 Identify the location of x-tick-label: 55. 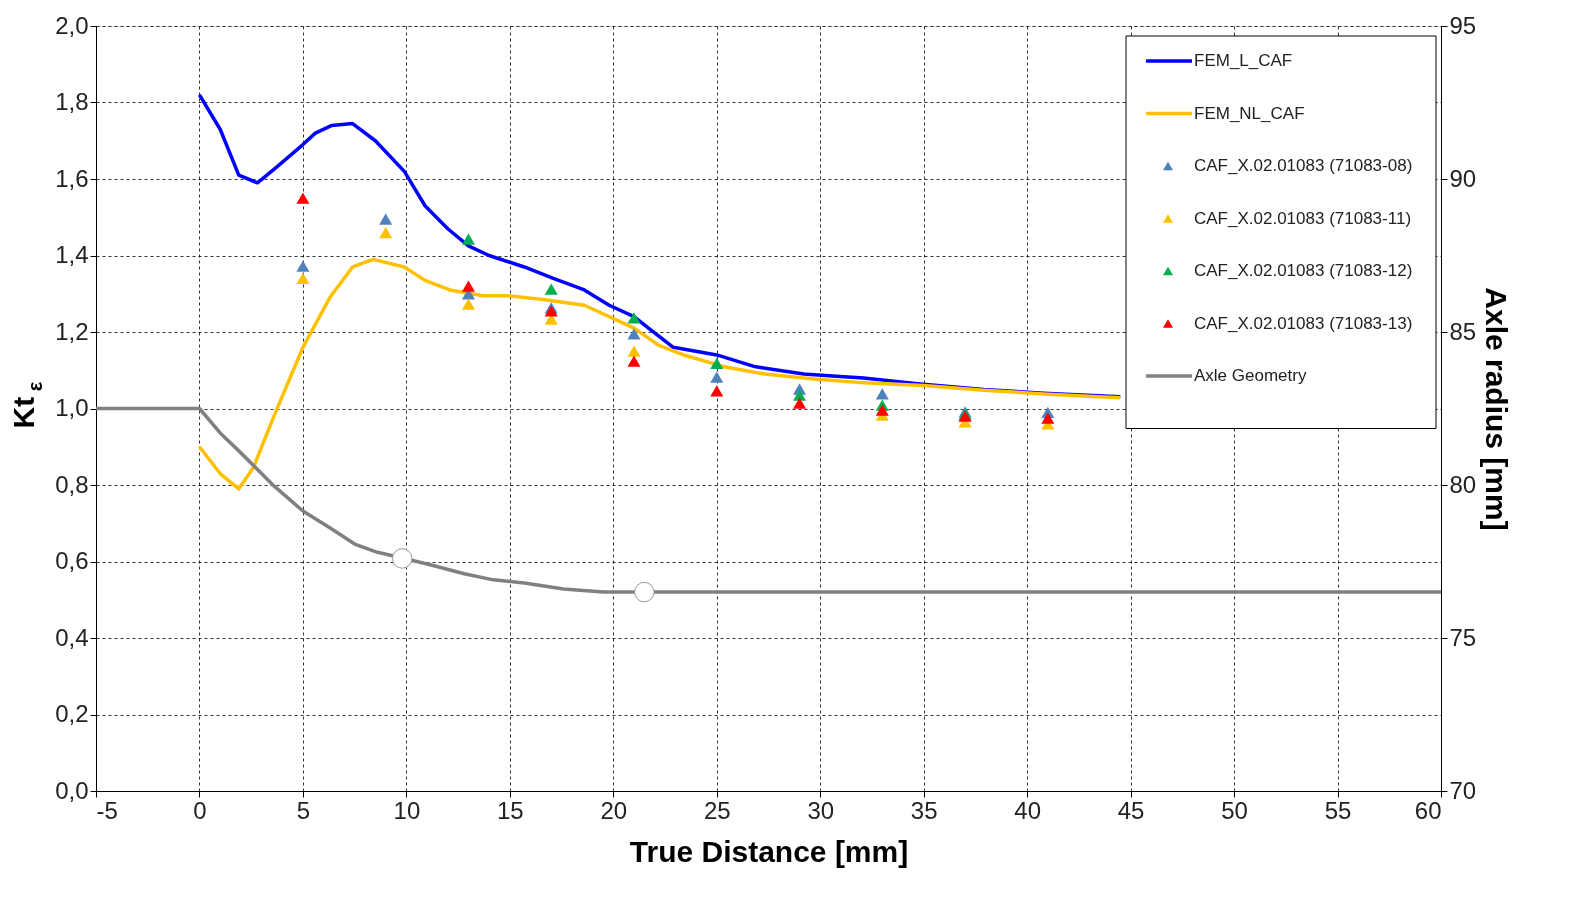
(1338, 810).